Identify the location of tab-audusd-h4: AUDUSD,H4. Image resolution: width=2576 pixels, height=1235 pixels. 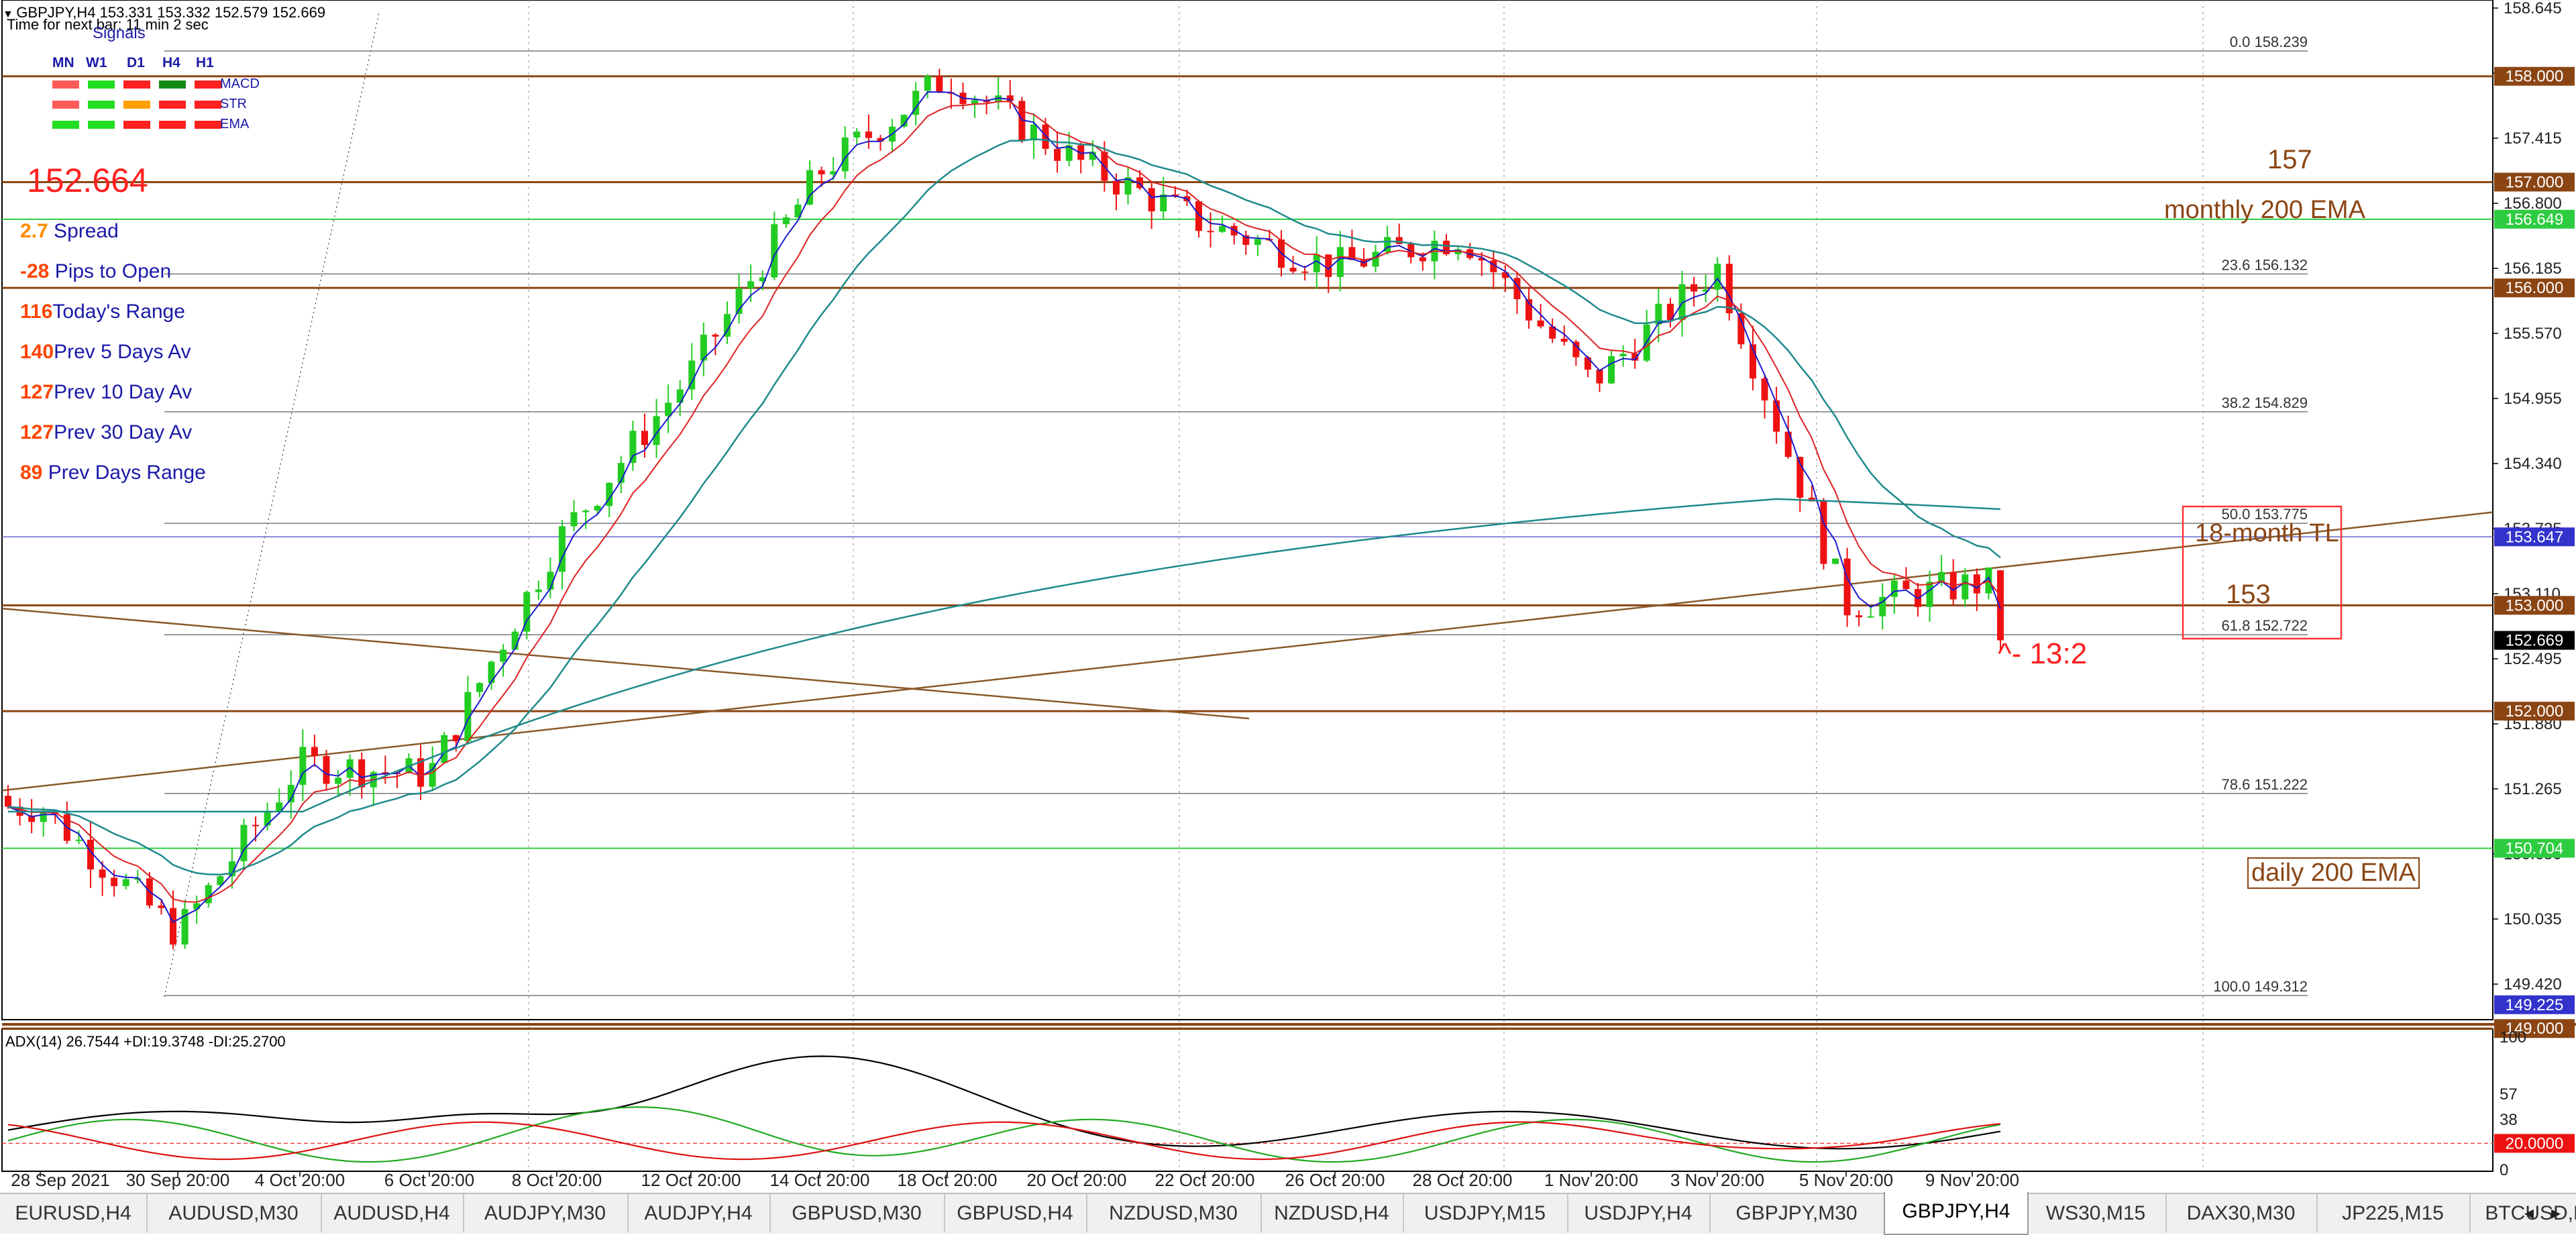
(392, 1213).